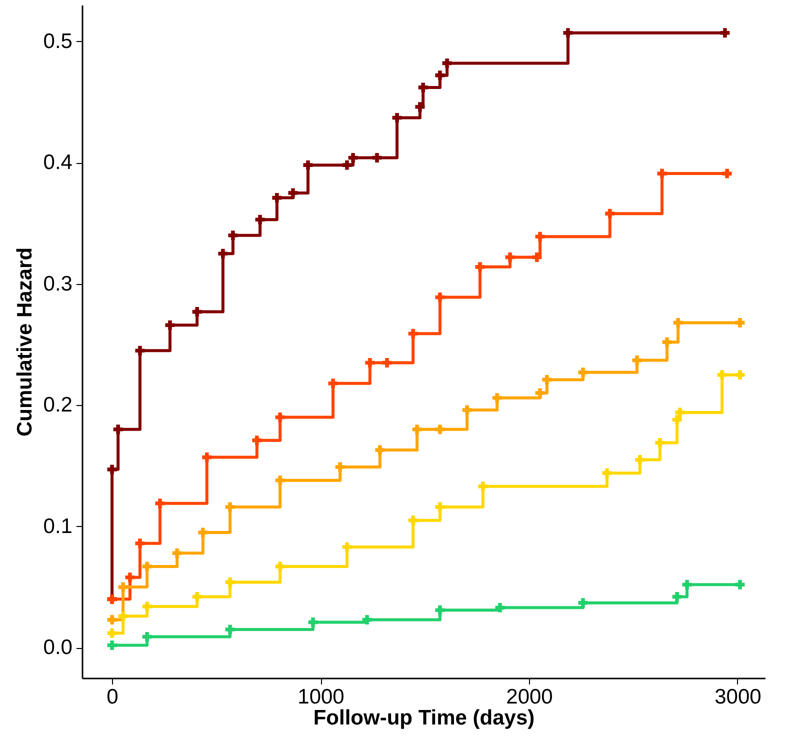 The height and width of the screenshot is (741, 785). Describe the element at coordinates (529, 697) in the screenshot. I see `x-tick-label: 2000` at that location.